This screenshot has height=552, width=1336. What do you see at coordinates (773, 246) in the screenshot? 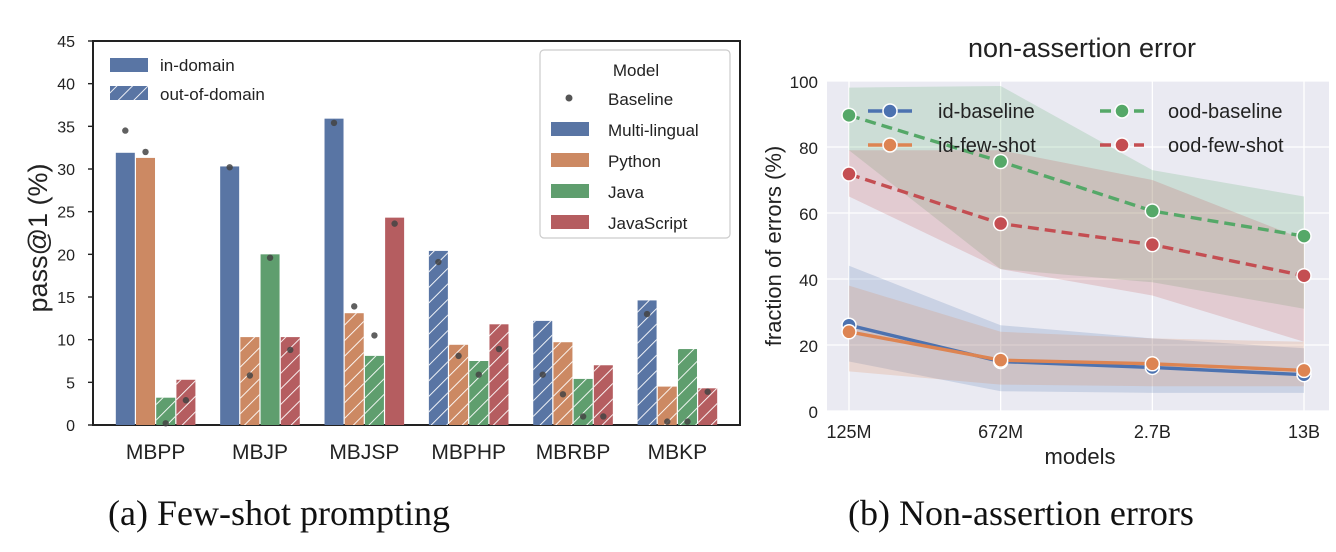
I see `line-chart-y-axis-label: fraction of errors (%)` at bounding box center [773, 246].